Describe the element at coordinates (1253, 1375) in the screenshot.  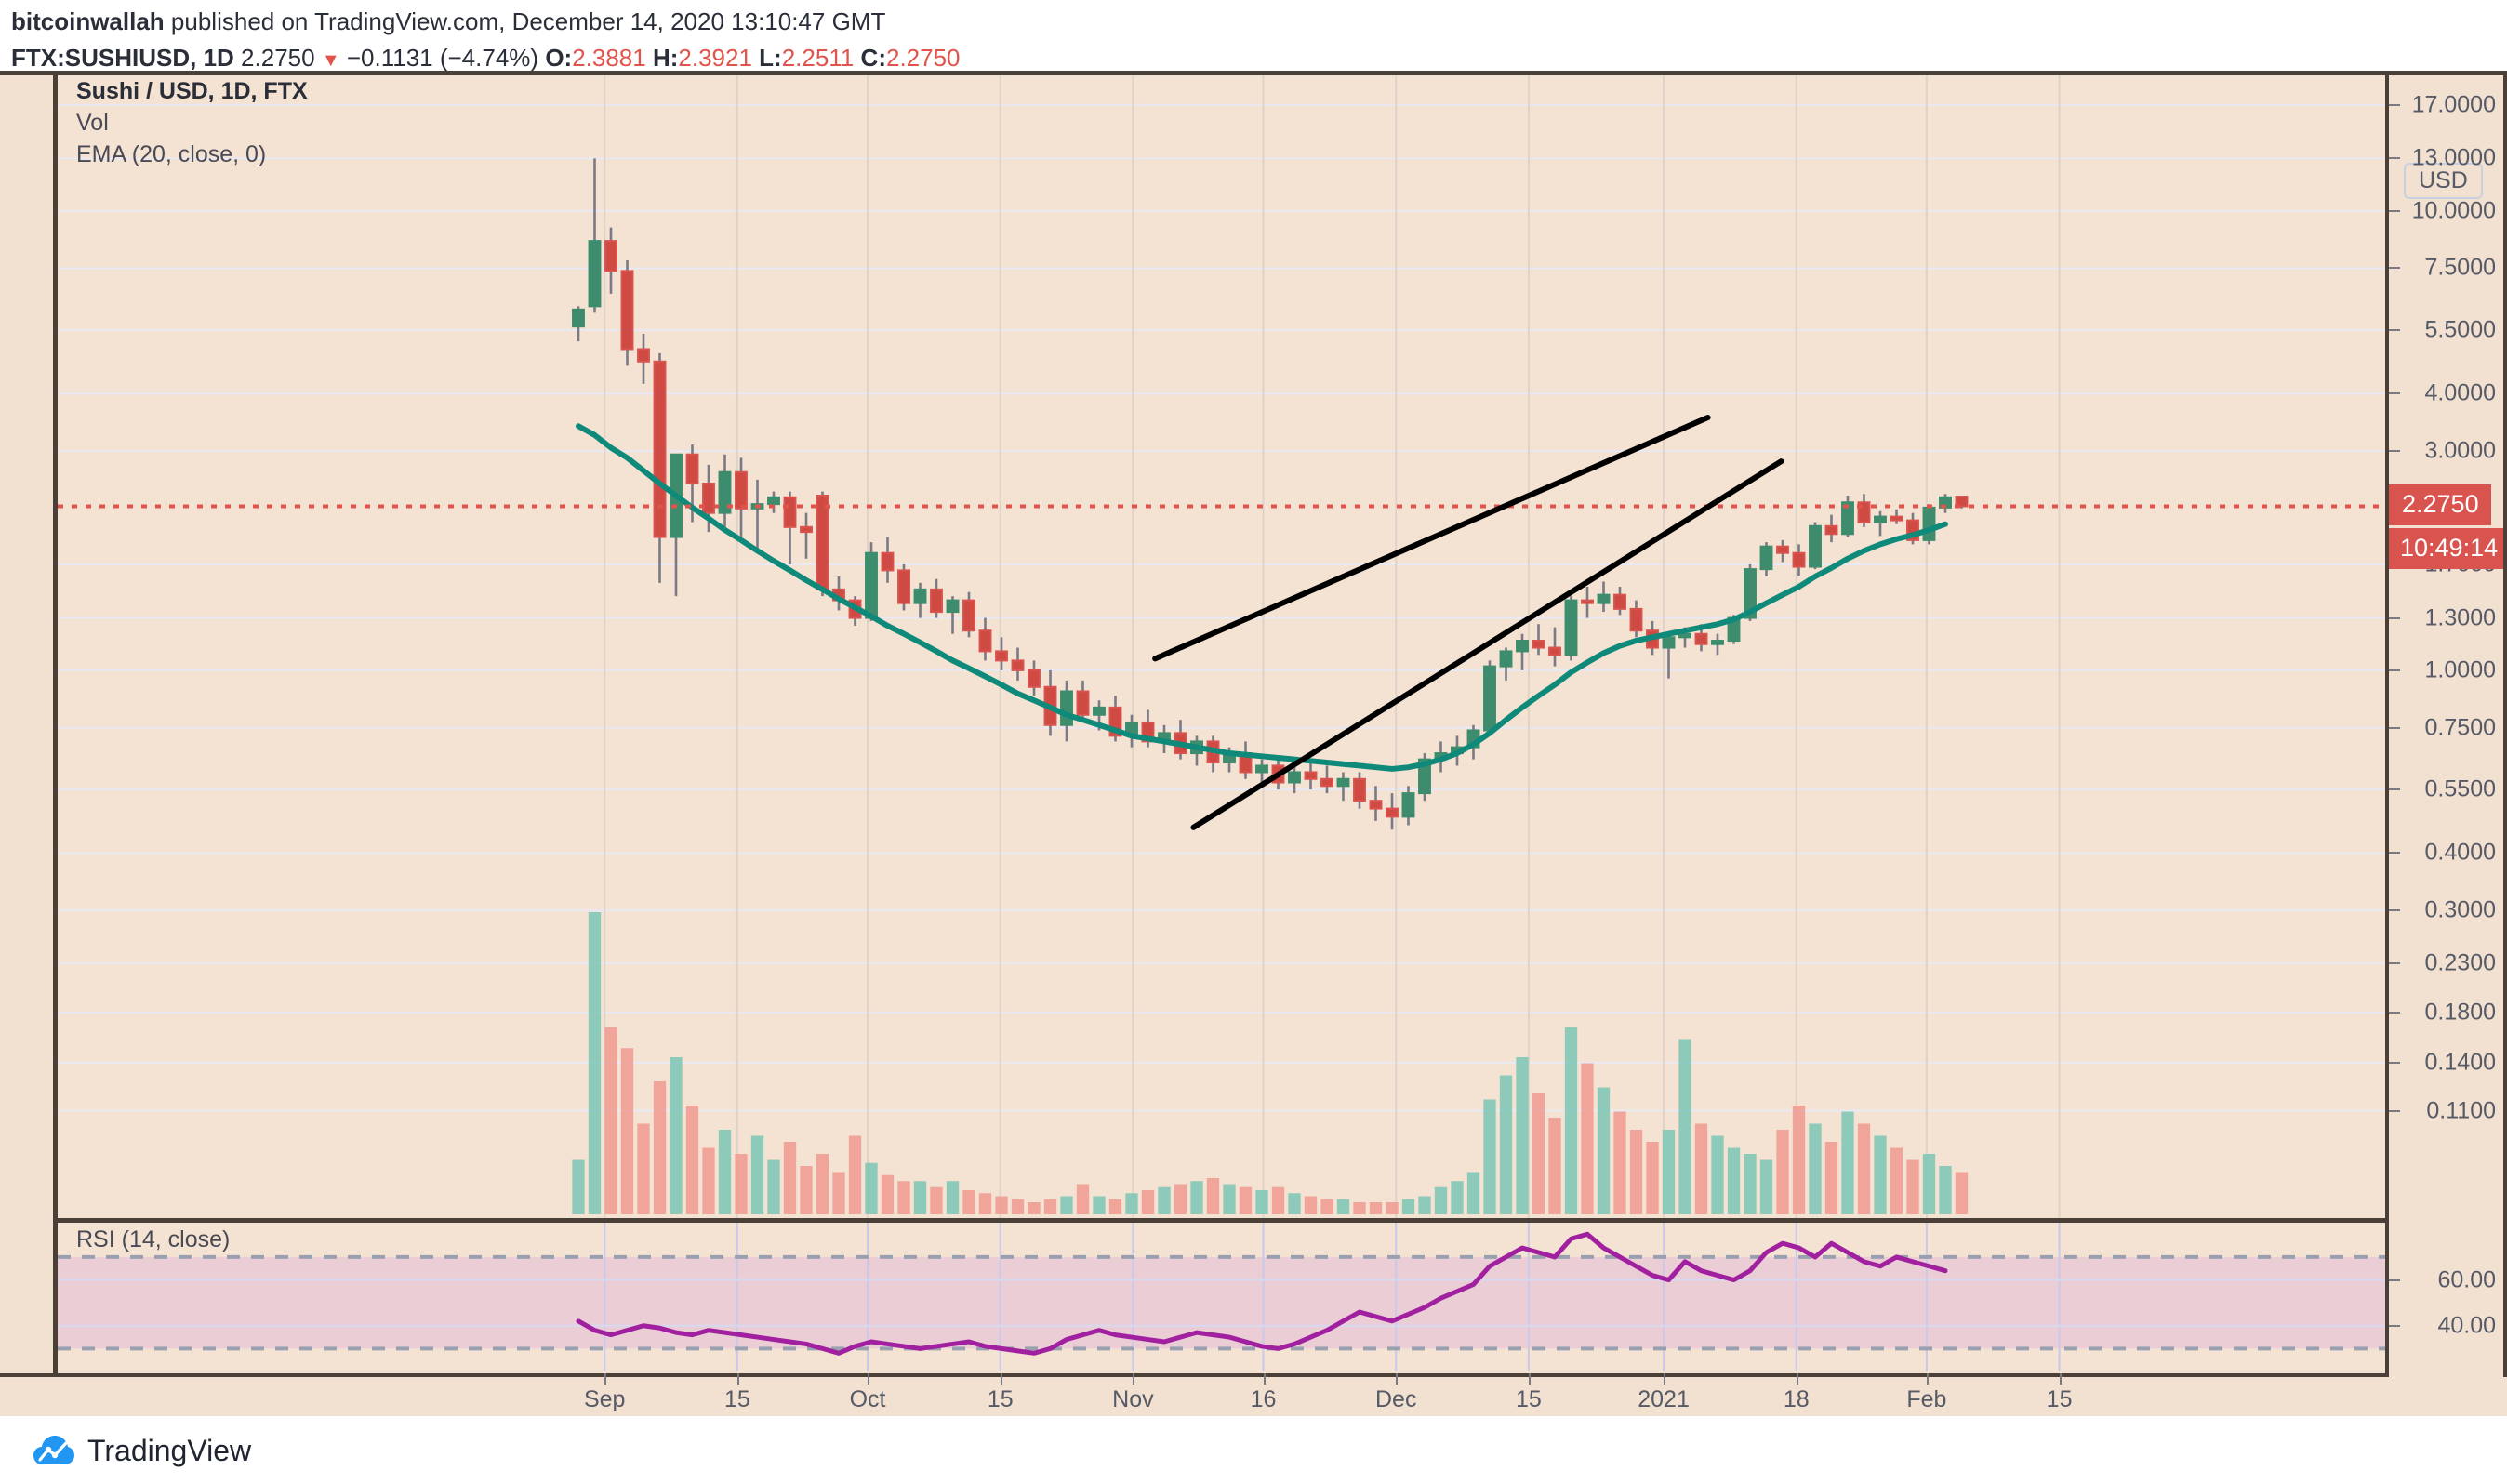
I see `frame-bottom-border` at that location.